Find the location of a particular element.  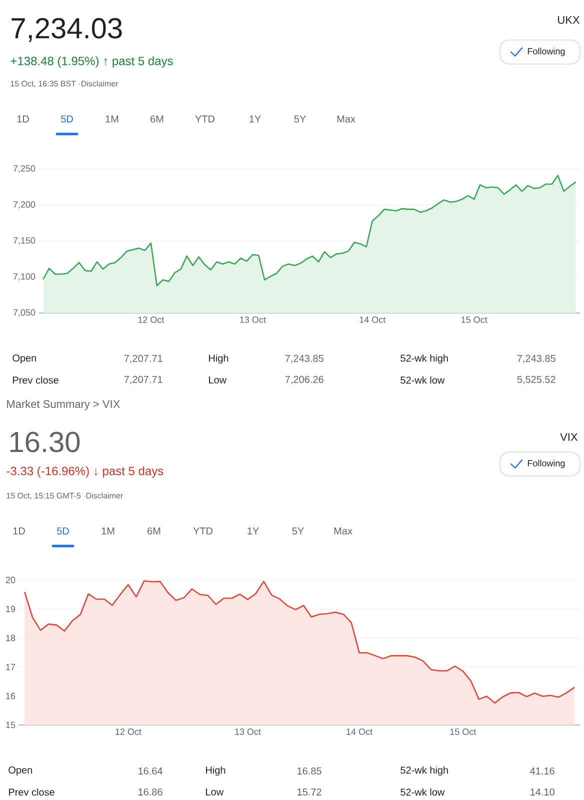

text: 7,206.26 is located at coordinates (304, 380).